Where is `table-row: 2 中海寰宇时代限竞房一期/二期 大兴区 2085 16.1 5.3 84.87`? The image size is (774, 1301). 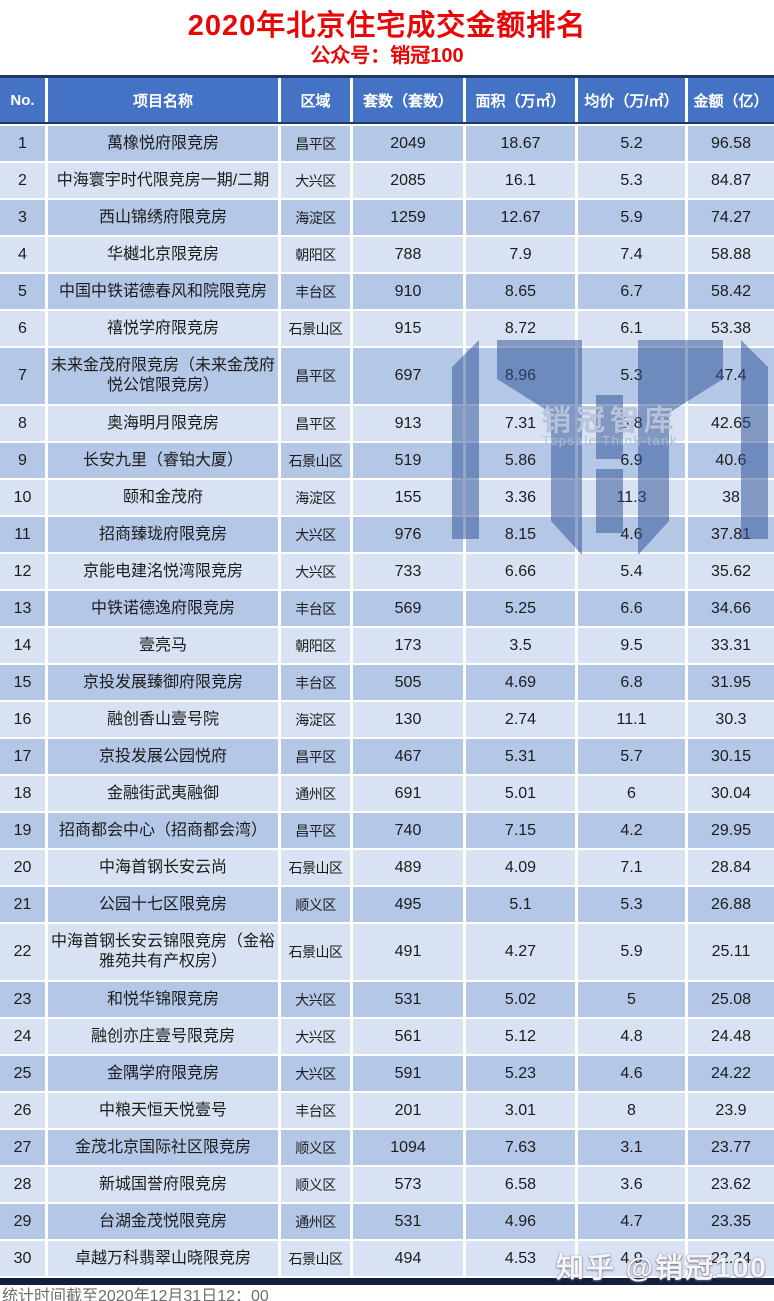
table-row: 2 中海寰宇时代限竞房一期/二期 大兴区 2085 16.1 5.3 84.87 is located at coordinates (387, 180).